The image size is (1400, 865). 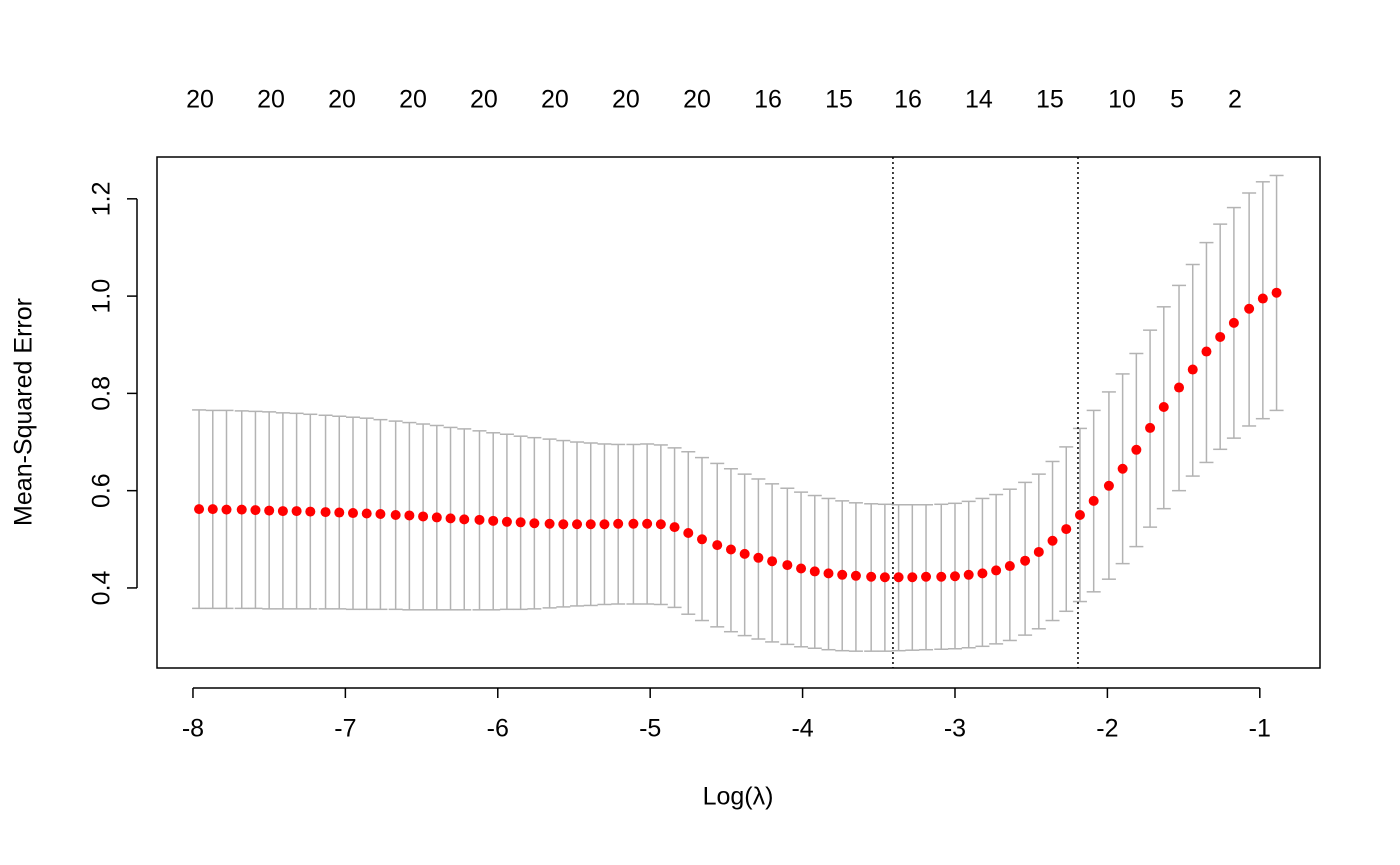 I want to click on y-tick-label: 0.8, so click(x=102, y=393).